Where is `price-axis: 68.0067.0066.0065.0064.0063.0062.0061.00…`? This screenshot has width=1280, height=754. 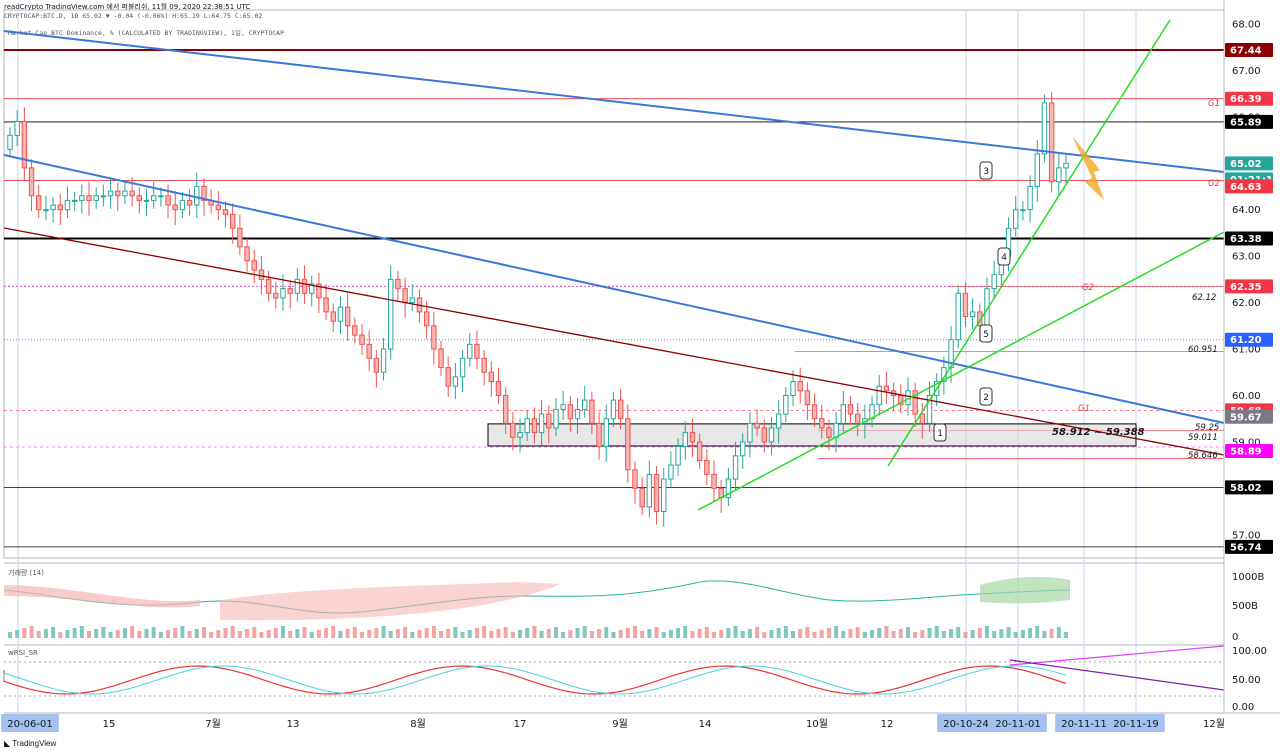 price-axis: 68.0067.0066.0065.0064.0063.0062.0061.00… is located at coordinates (1251, 356).